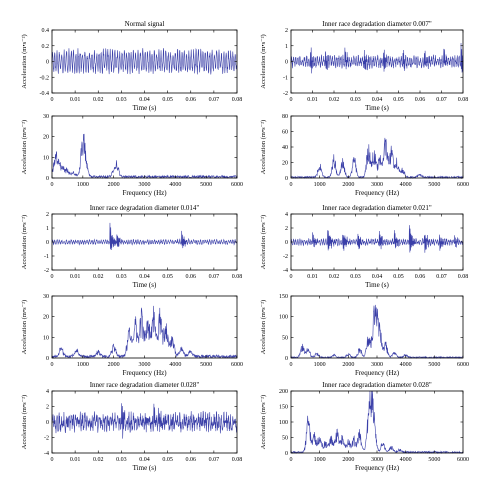 This screenshot has height=500, width=495. I want to click on y-tick-label: 40, so click(285, 148).